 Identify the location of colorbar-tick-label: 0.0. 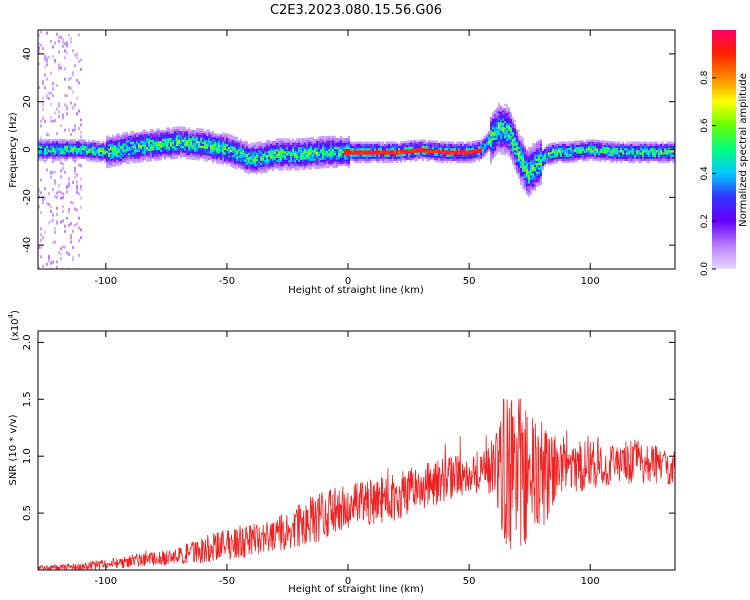
(705, 269).